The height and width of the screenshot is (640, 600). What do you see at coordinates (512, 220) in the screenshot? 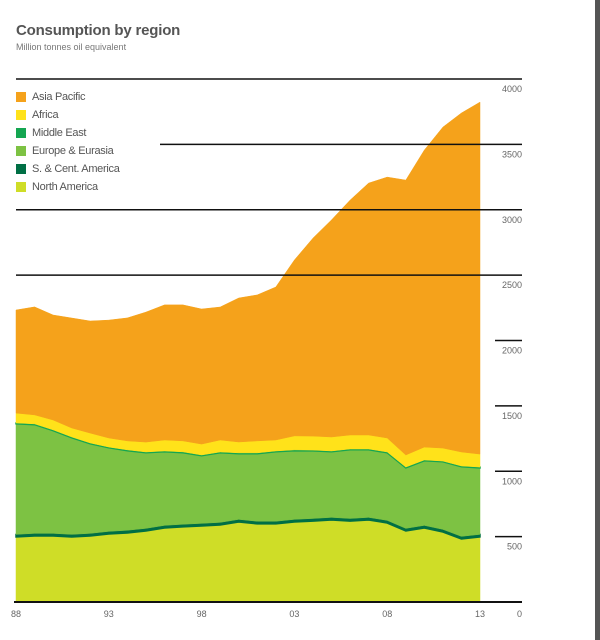
I see `y-tick-label: 3000` at bounding box center [512, 220].